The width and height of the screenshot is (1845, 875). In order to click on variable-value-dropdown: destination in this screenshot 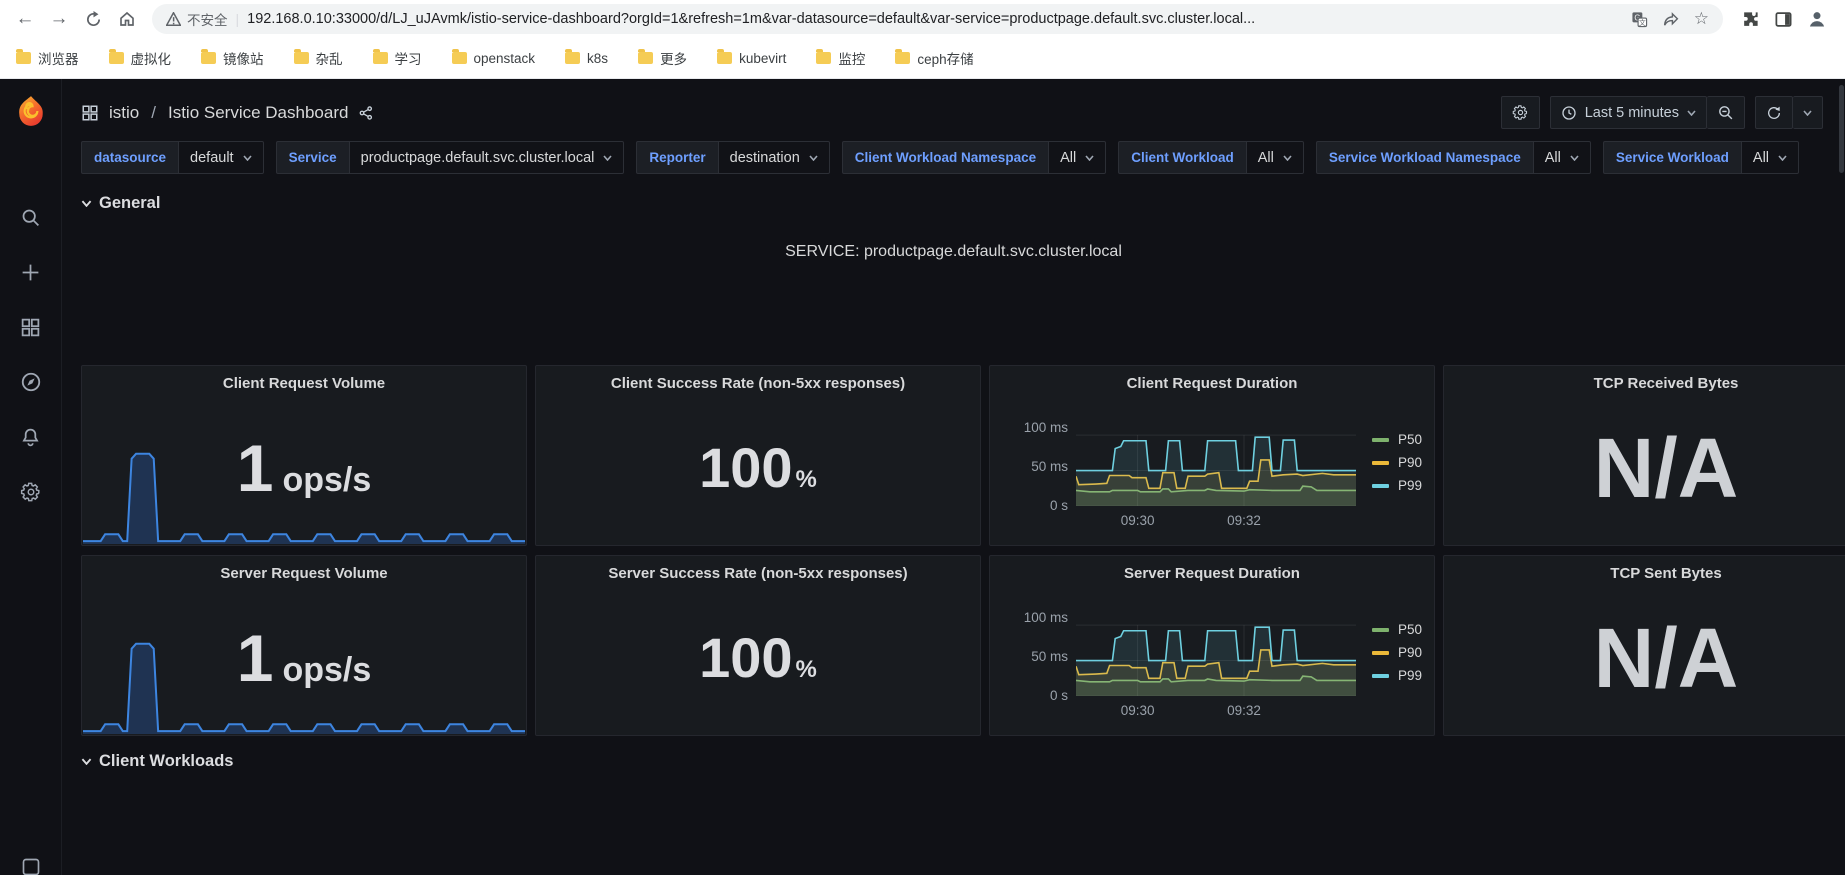, I will do `click(773, 157)`.